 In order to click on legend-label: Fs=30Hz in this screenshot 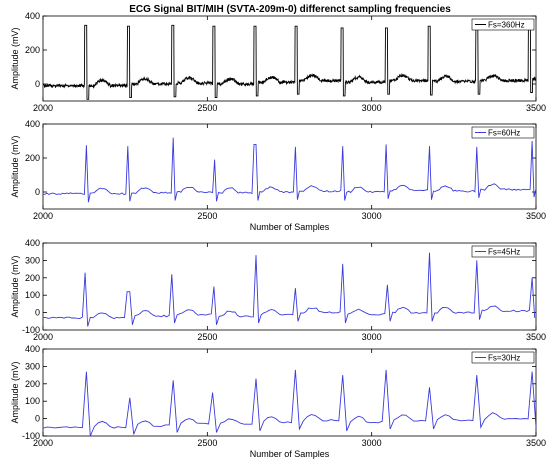, I will do `click(504, 358)`.